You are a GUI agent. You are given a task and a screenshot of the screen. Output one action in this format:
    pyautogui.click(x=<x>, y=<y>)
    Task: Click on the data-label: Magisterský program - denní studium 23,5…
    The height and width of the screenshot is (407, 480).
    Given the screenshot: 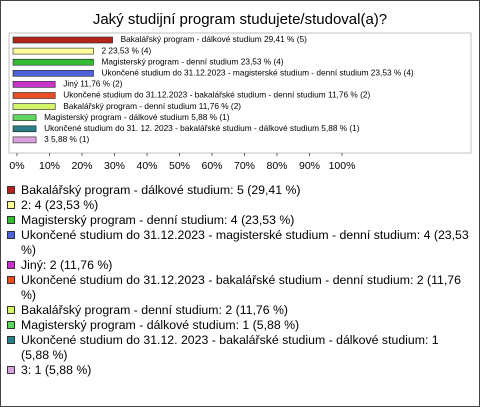 What is the action you would take?
    pyautogui.click(x=192, y=61)
    